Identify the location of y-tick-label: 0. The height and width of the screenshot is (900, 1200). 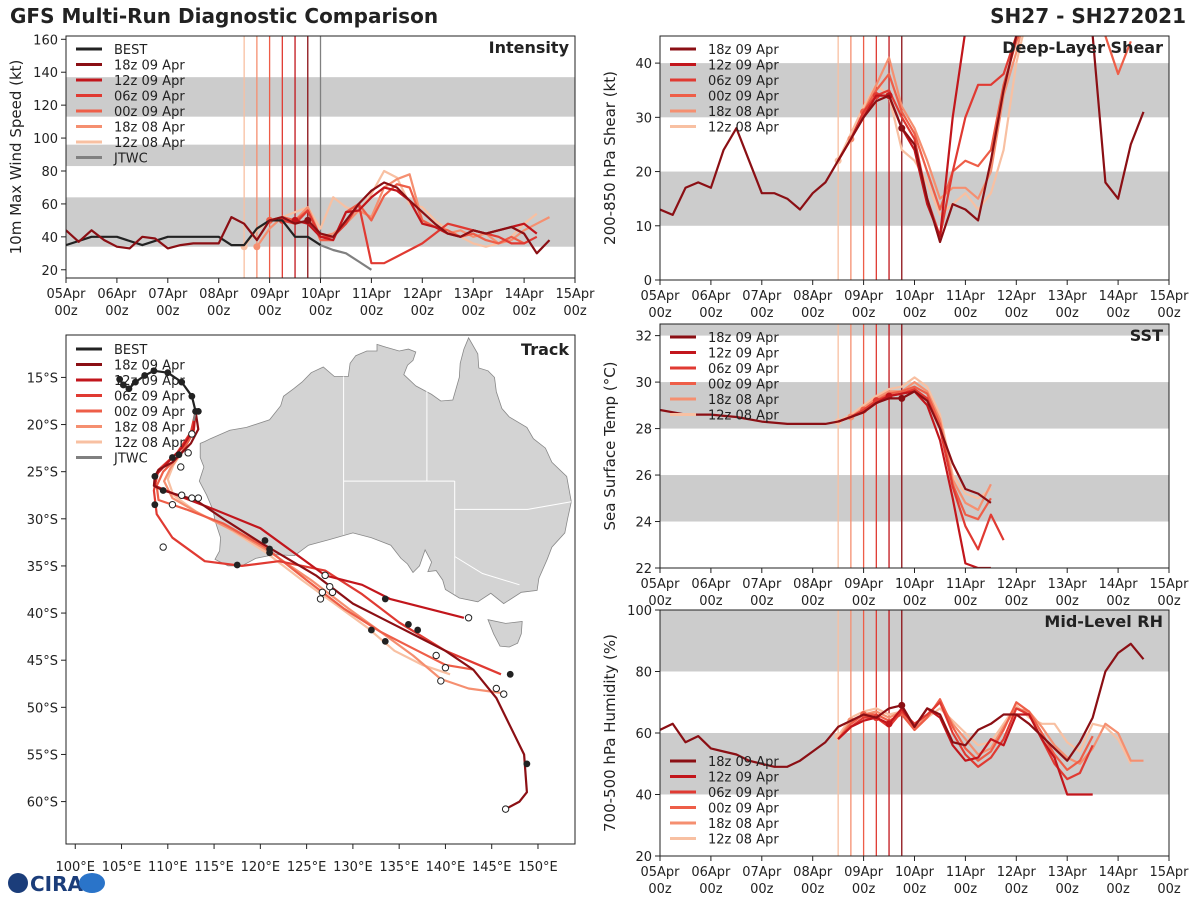
(648, 281).